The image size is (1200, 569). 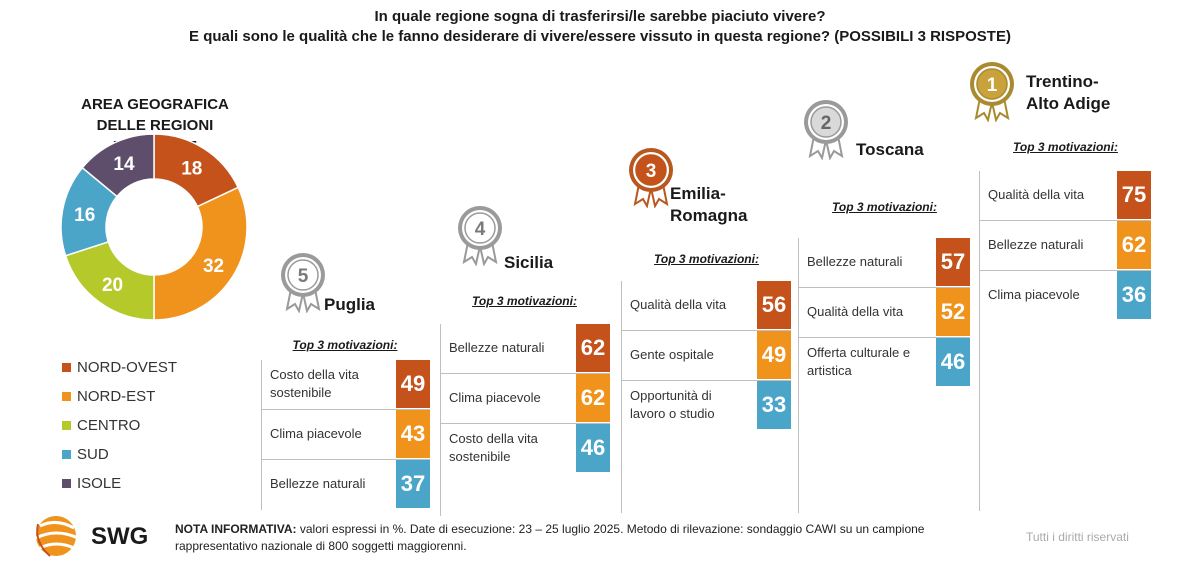 I want to click on region-name: Trentino- Alto Adige, so click(x=1068, y=93).